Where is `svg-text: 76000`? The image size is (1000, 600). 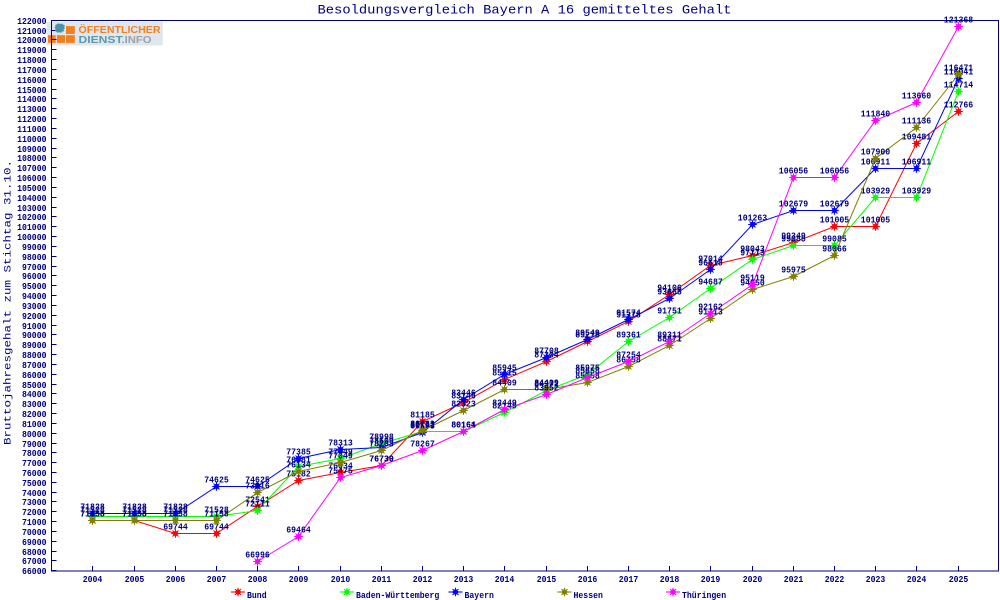
svg-text: 76000 is located at coordinates (34, 473).